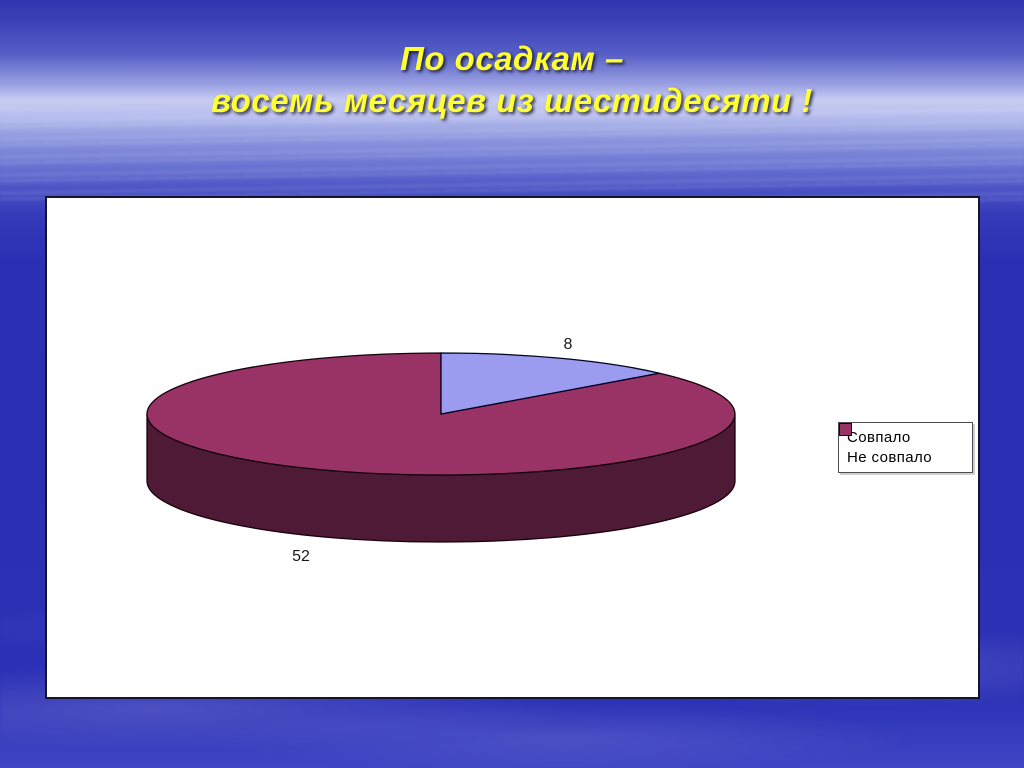 The height and width of the screenshot is (768, 1024). I want to click on data-label-sovpalo: 8, so click(568, 344).